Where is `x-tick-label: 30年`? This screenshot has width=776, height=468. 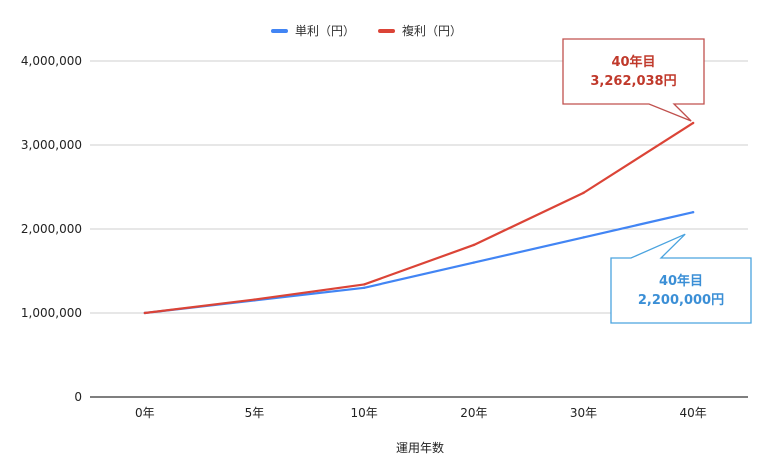 x-tick-label: 30年 is located at coordinates (583, 413).